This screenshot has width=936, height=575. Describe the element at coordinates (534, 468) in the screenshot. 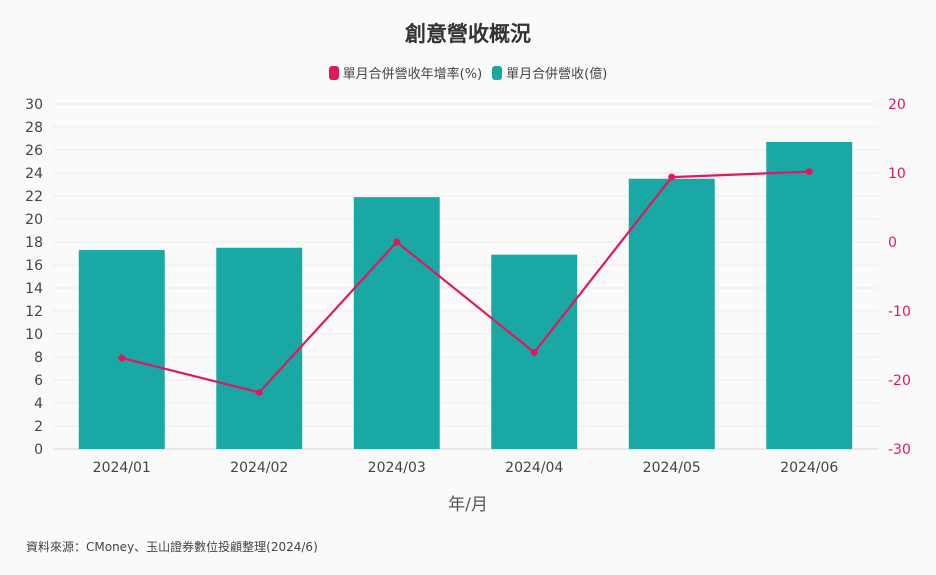

I see `x-tick: 2024/04` at that location.